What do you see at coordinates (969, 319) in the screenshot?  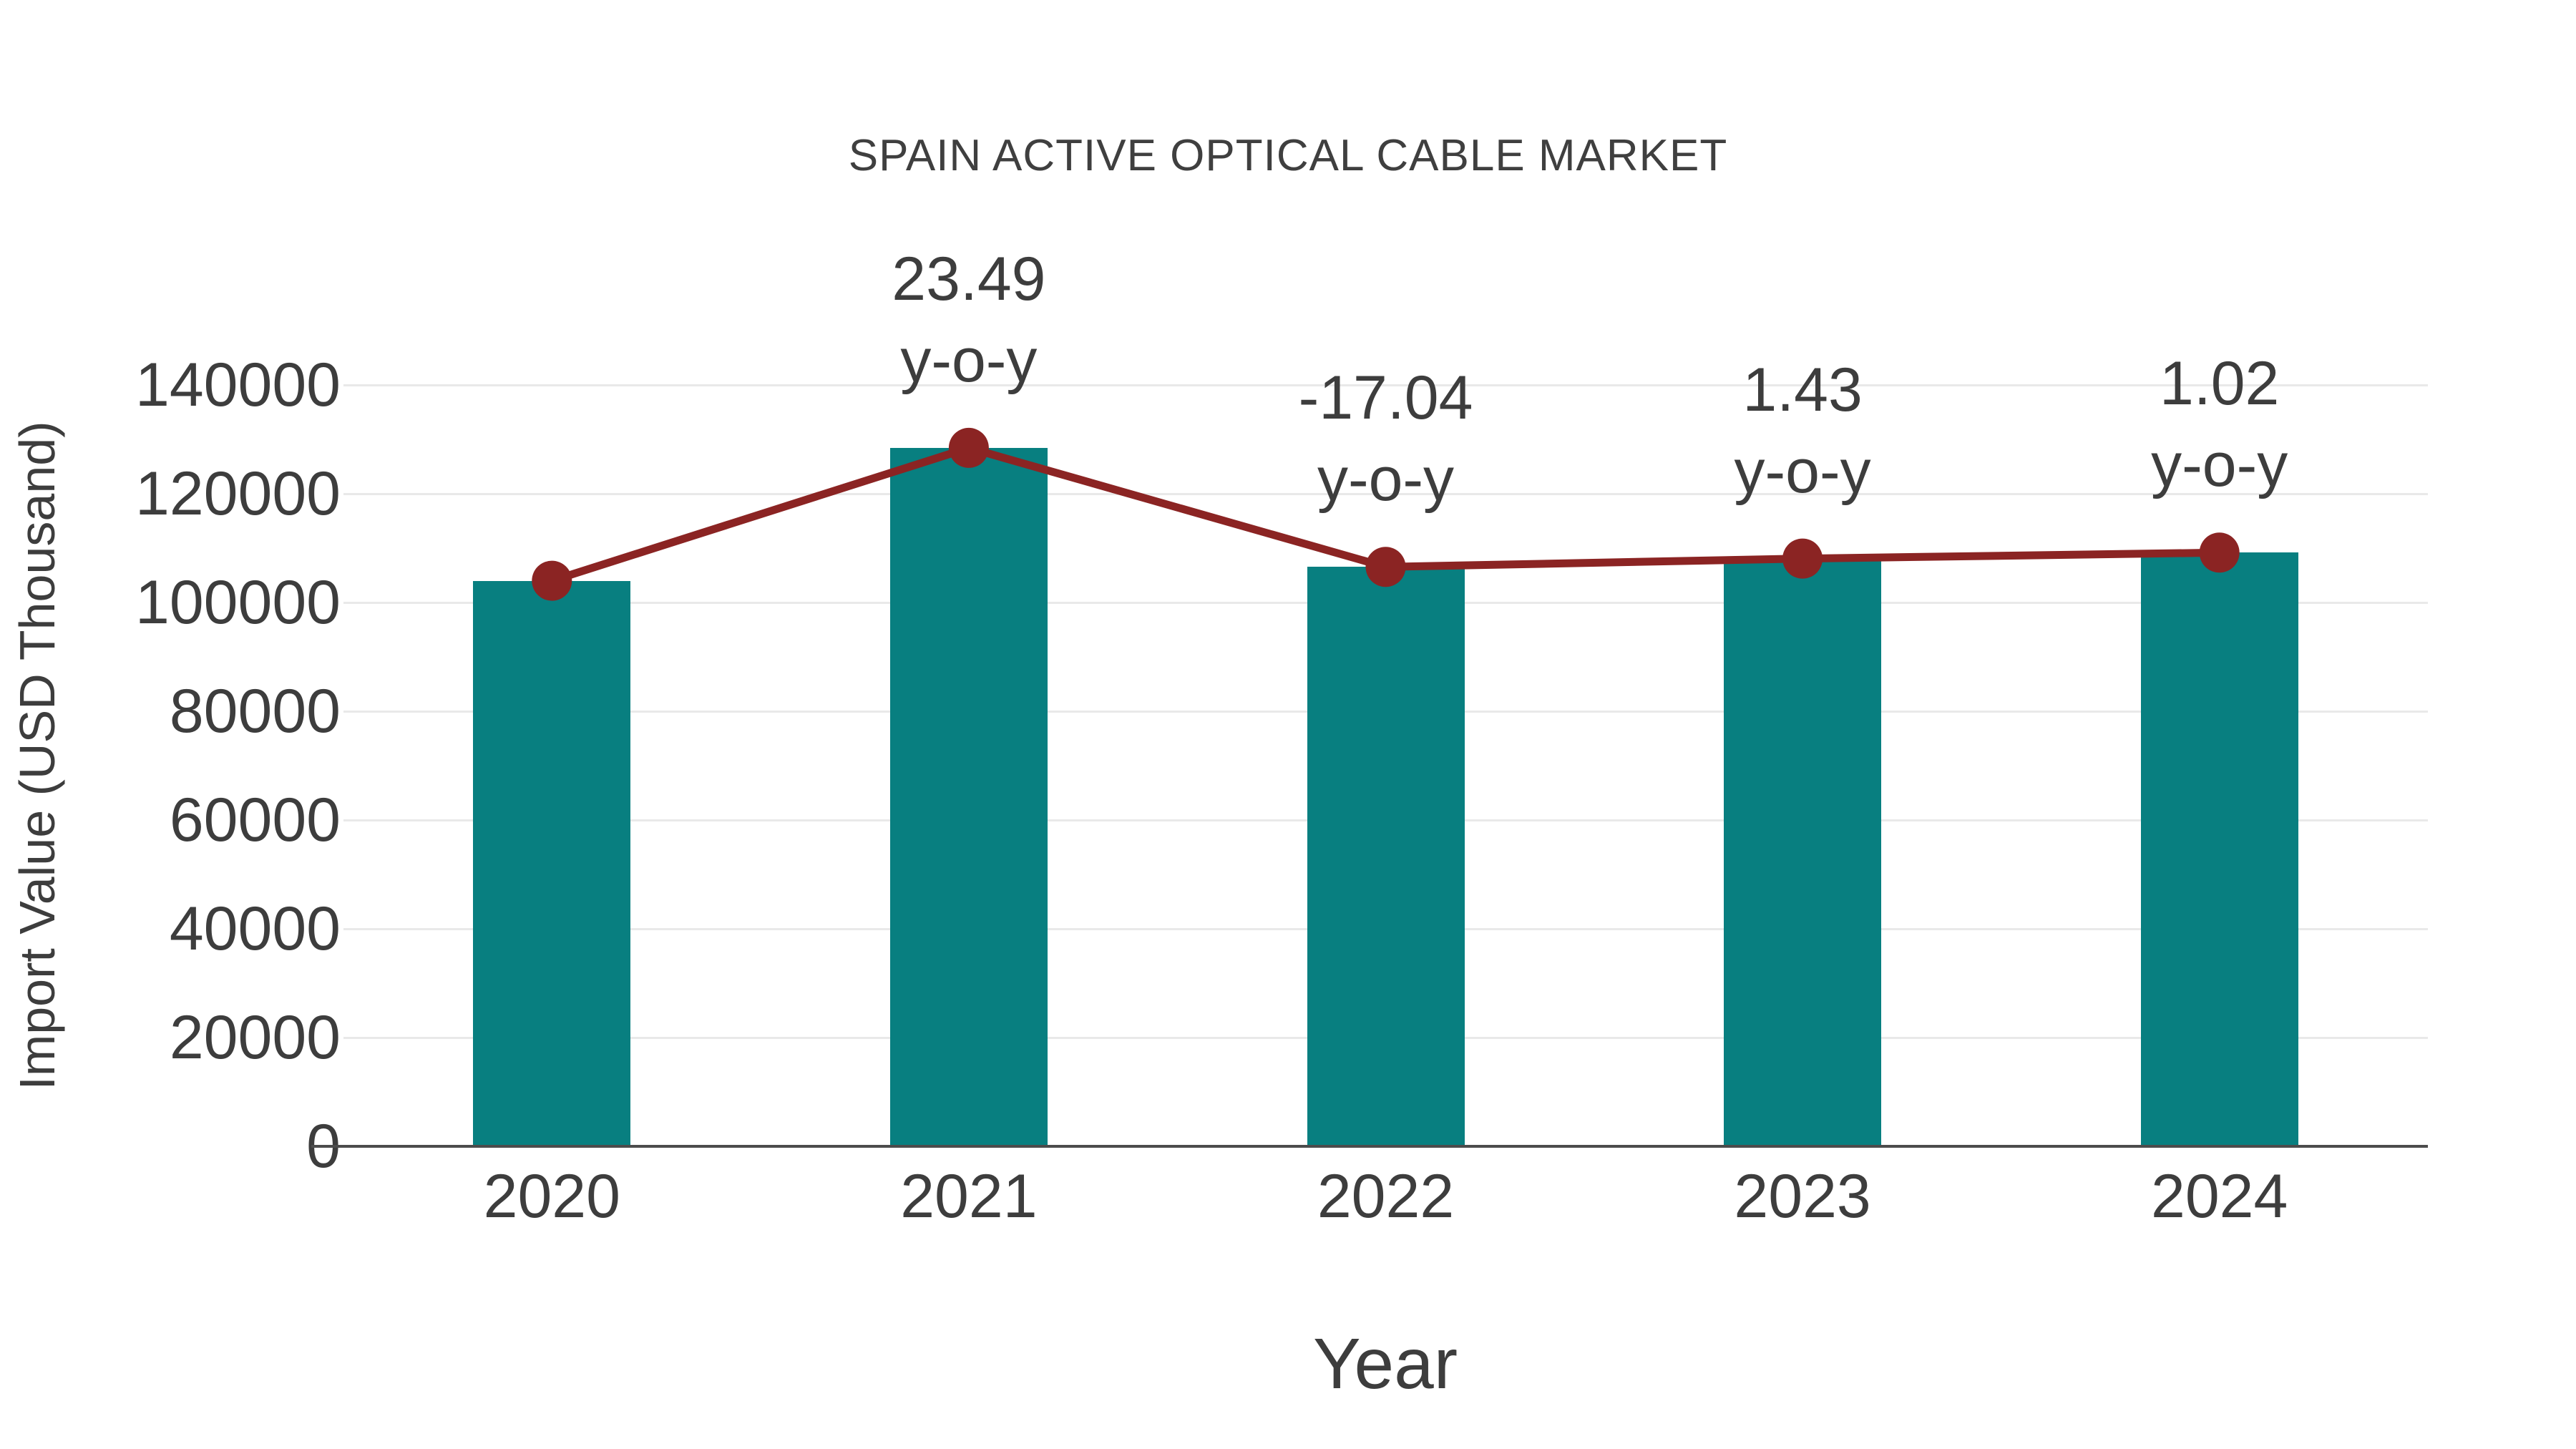 I see `annotation-2021: 23.49 y-o-y` at bounding box center [969, 319].